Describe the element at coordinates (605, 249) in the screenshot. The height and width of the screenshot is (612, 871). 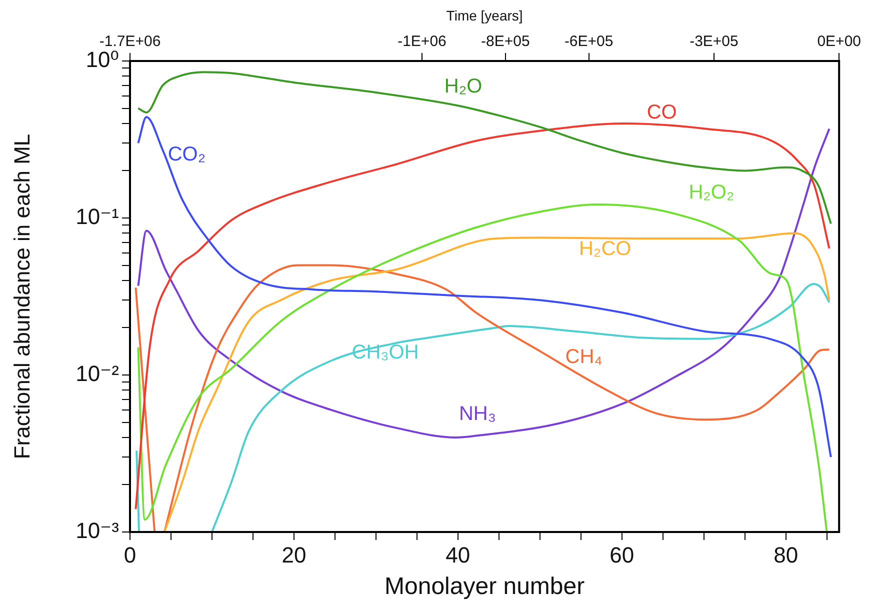
I see `series-label: H₂CO` at that location.